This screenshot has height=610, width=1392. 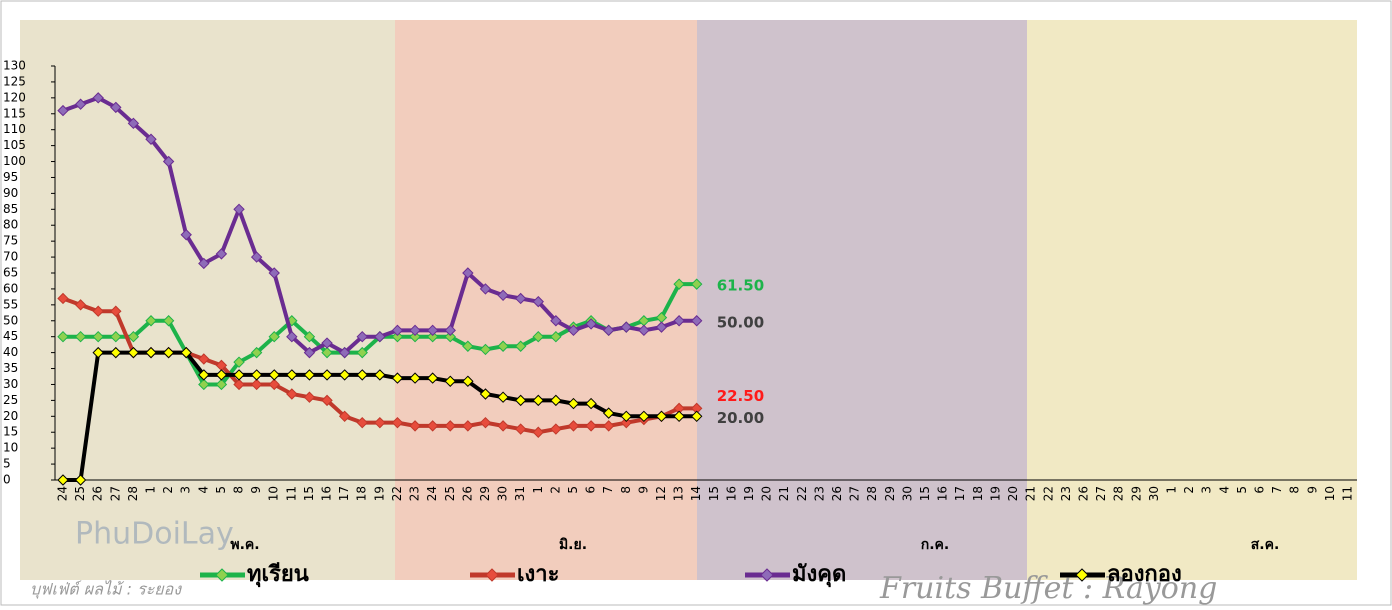 I want to click on month-label: พ.ค., so click(x=244, y=545).